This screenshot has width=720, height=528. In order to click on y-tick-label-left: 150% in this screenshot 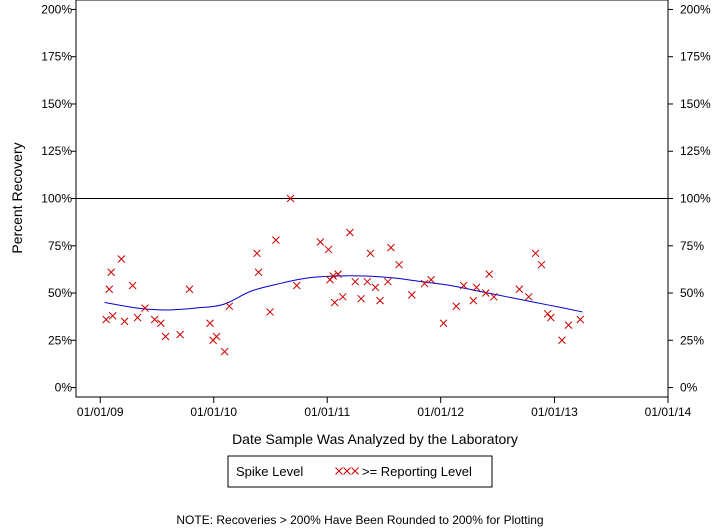, I will do `click(56, 104)`.